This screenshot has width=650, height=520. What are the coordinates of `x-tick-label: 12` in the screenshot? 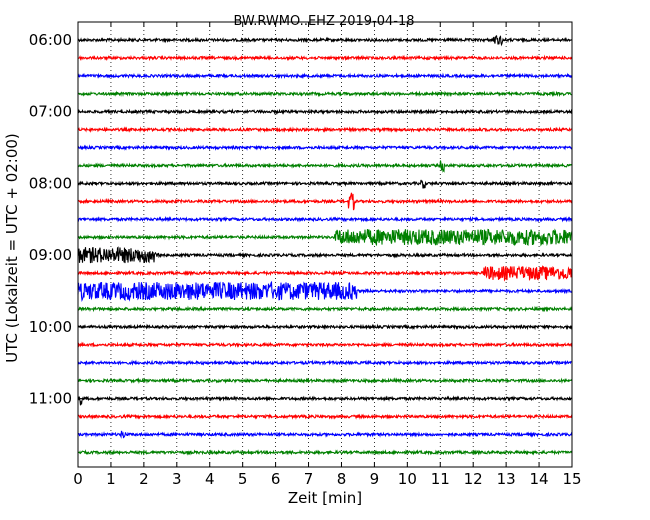 It's located at (473, 479).